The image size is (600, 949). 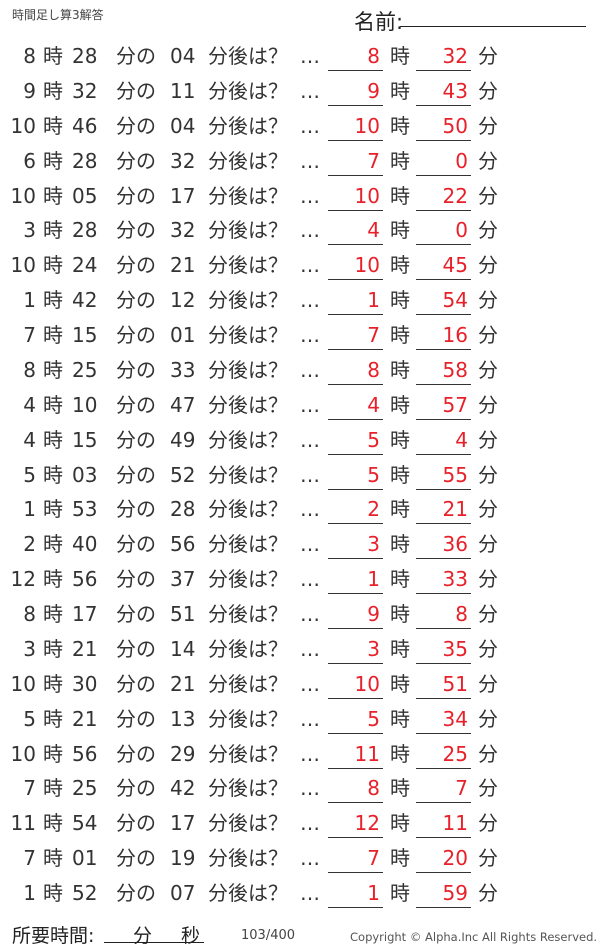 I want to click on hour-value: 6, so click(x=29, y=160).